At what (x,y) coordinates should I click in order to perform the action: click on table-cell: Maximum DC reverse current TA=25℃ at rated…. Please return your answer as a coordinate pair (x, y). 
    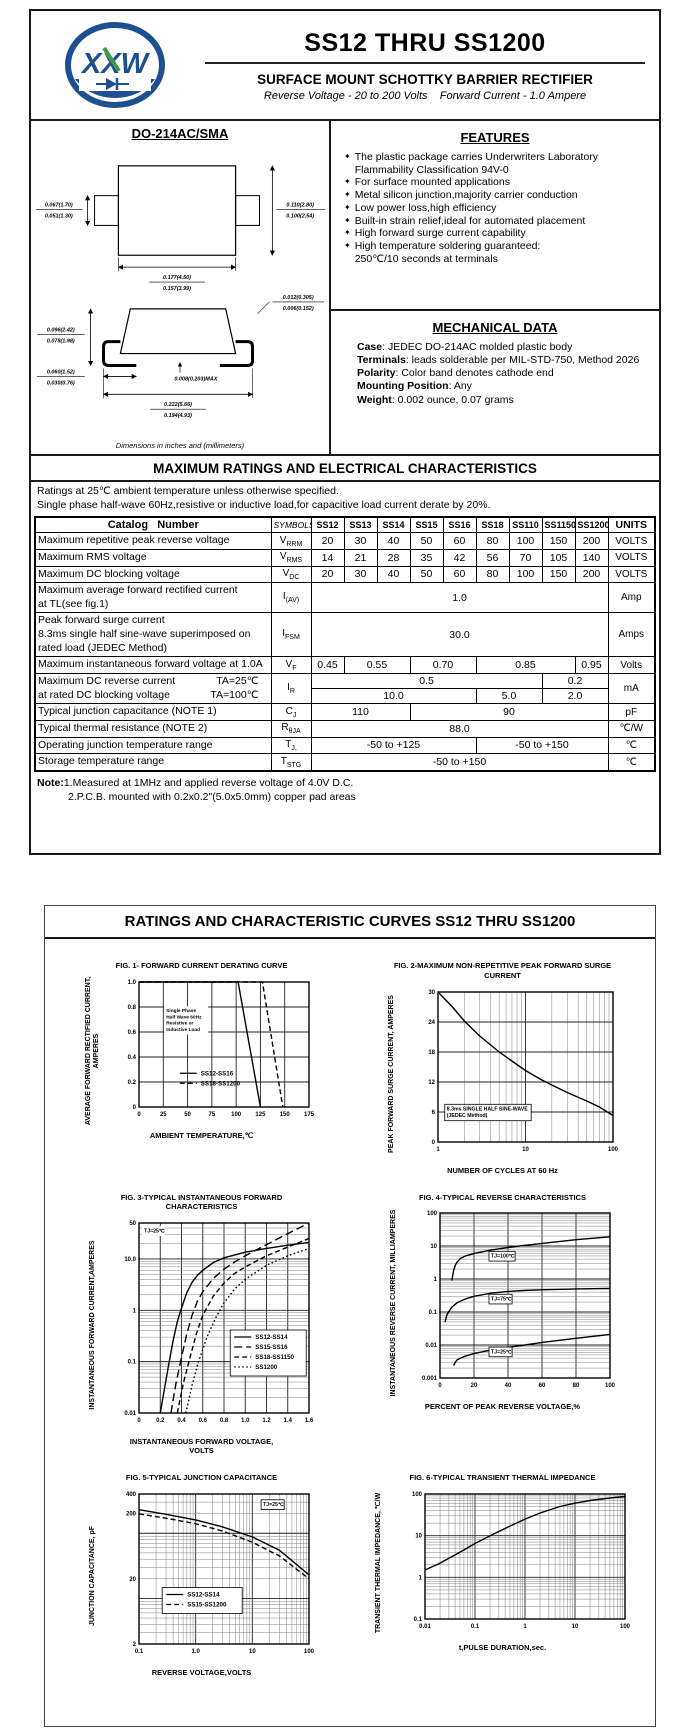
    Looking at the image, I should click on (153, 689).